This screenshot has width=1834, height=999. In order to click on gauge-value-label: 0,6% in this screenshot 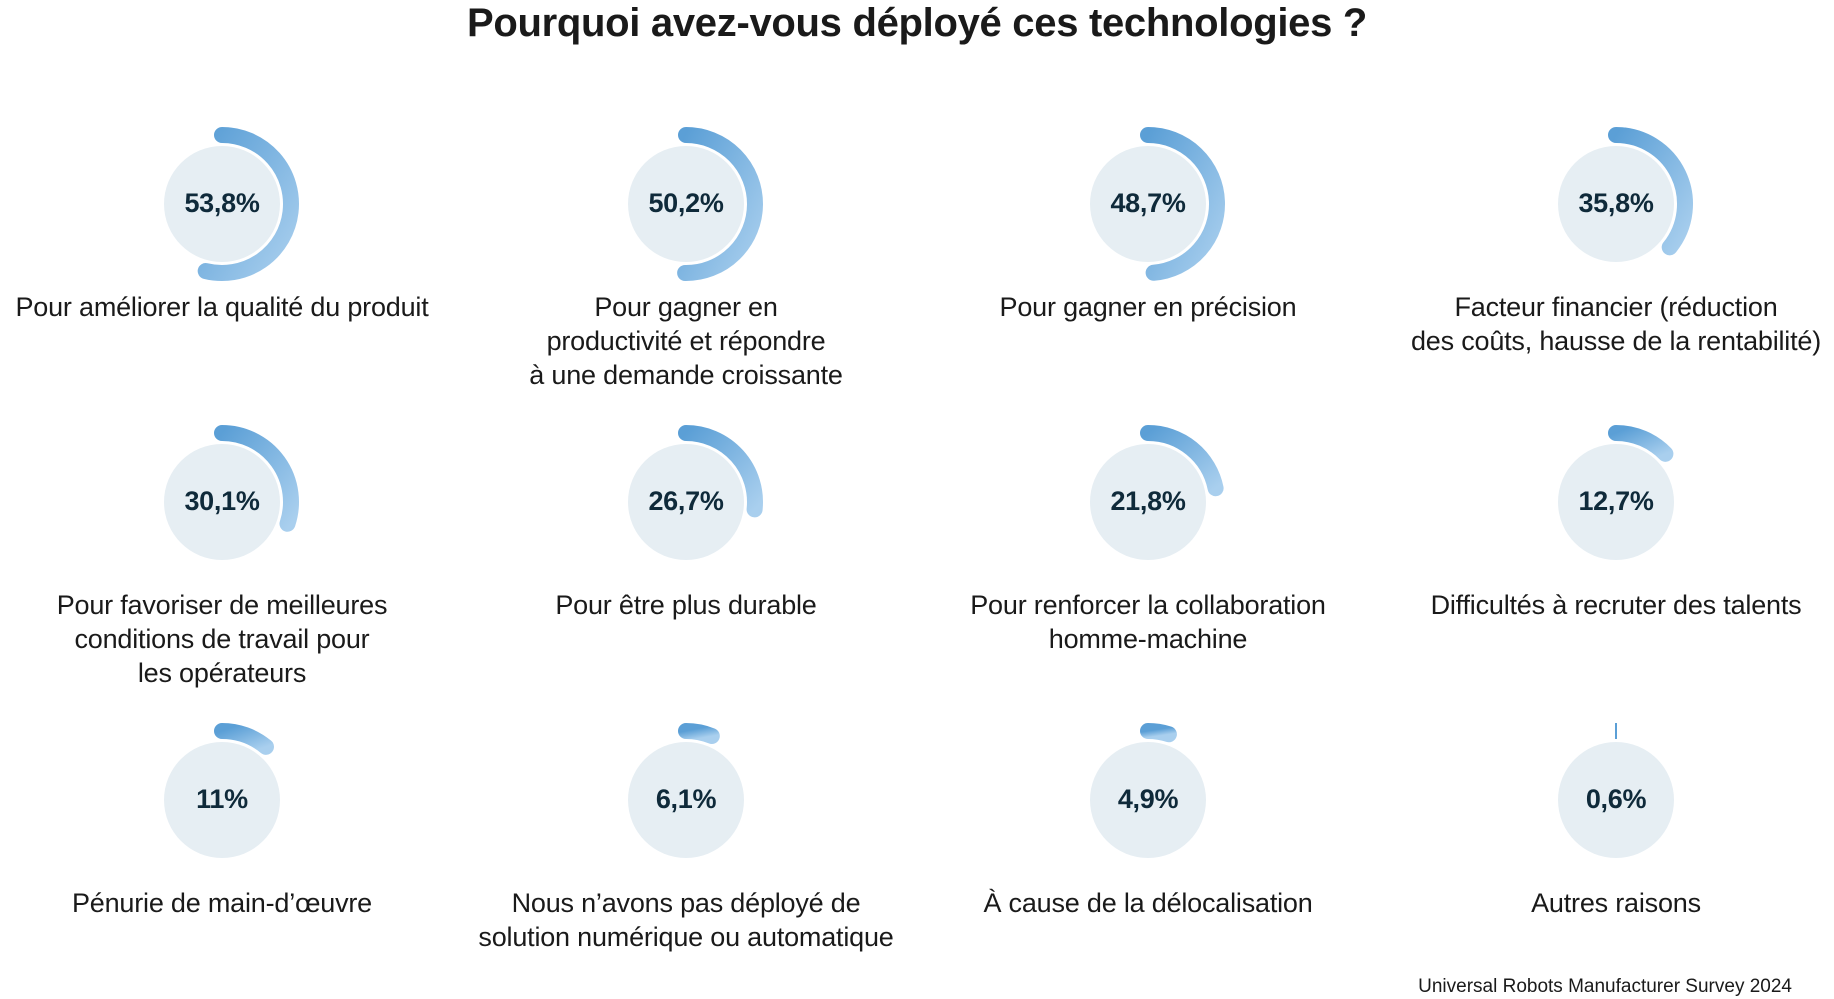, I will do `click(1616, 799)`.